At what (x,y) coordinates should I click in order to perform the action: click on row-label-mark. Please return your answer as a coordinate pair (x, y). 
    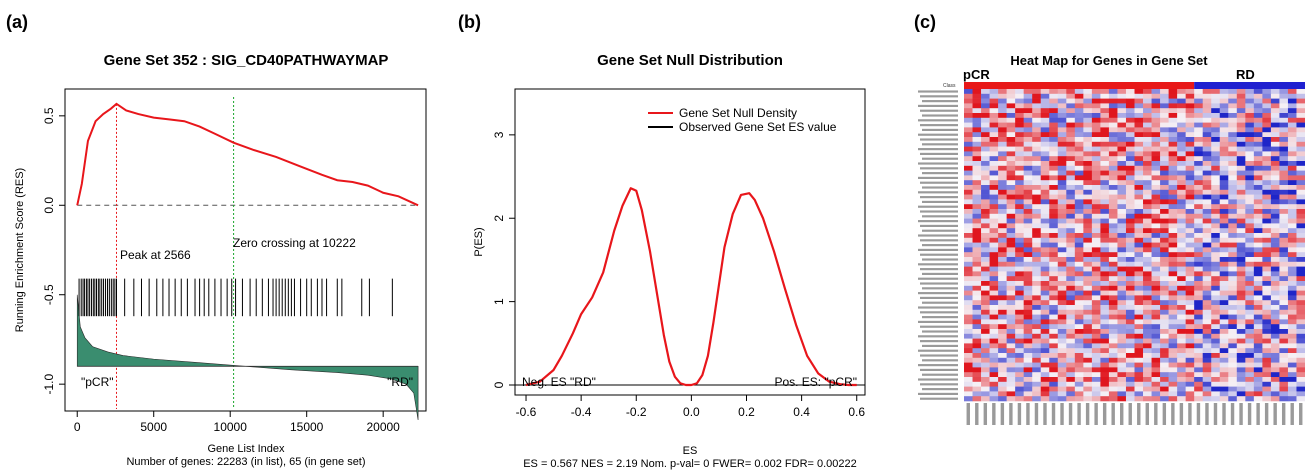
    Looking at the image, I should click on (938, 192).